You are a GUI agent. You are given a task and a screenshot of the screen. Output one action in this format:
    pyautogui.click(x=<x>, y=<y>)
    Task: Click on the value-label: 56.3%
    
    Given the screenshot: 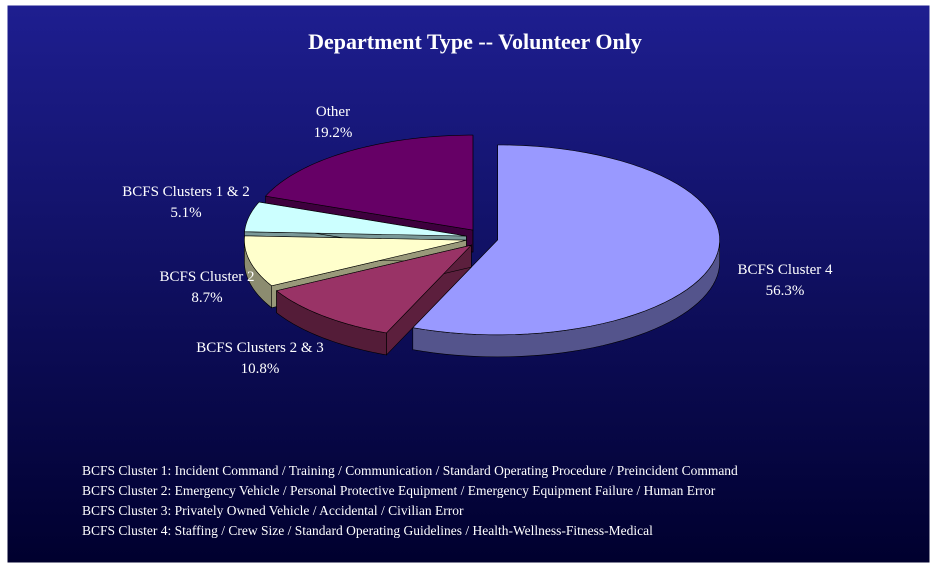 What is the action you would take?
    pyautogui.click(x=785, y=291)
    